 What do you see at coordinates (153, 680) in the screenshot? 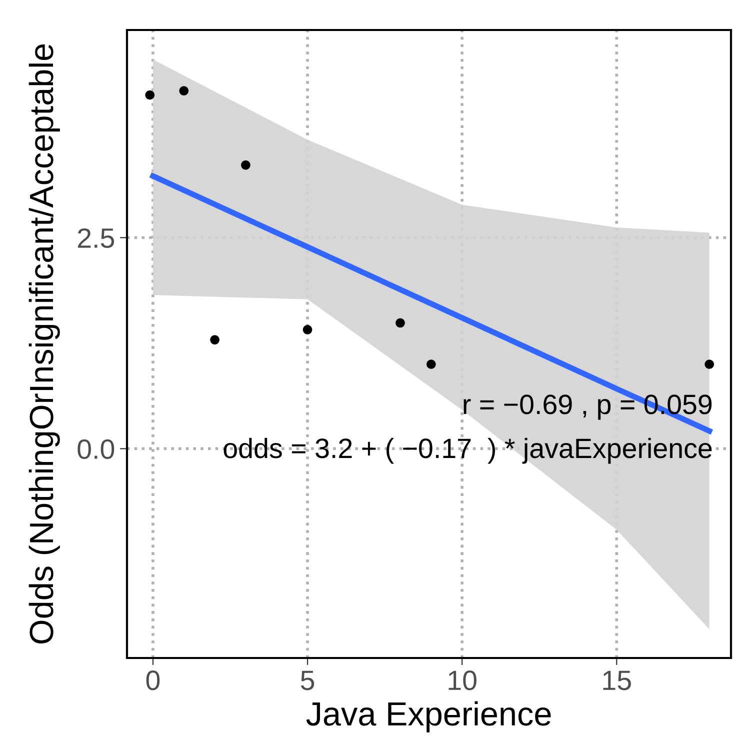
I see `x-tick-label: 0` at bounding box center [153, 680].